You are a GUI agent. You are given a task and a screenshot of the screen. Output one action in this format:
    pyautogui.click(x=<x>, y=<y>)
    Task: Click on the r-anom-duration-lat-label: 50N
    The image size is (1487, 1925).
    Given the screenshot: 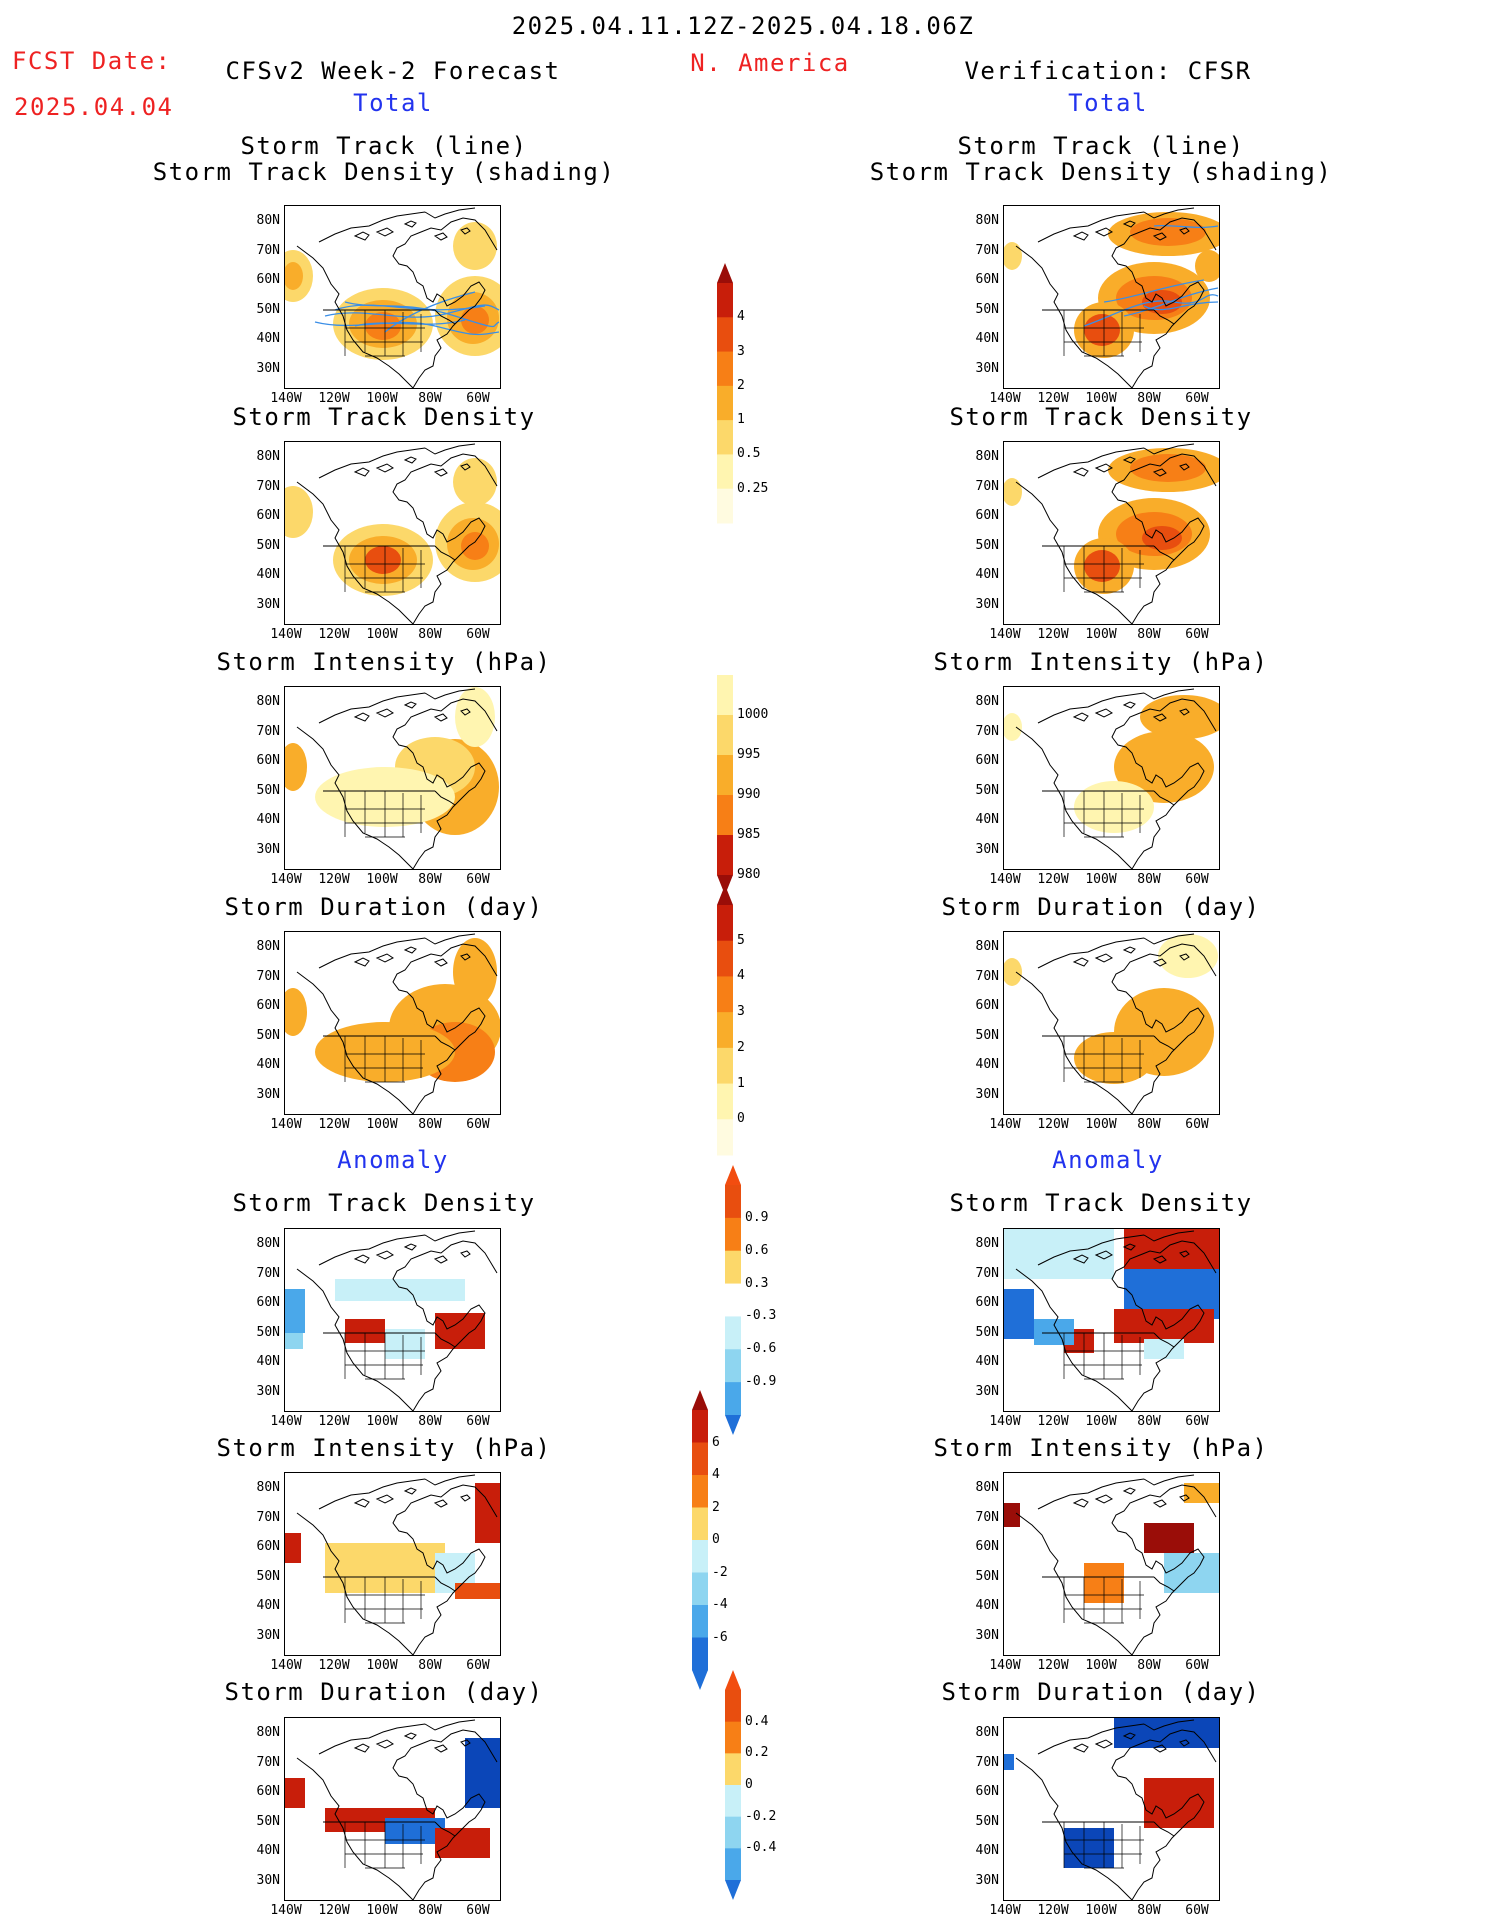 What is the action you would take?
    pyautogui.click(x=987, y=1821)
    